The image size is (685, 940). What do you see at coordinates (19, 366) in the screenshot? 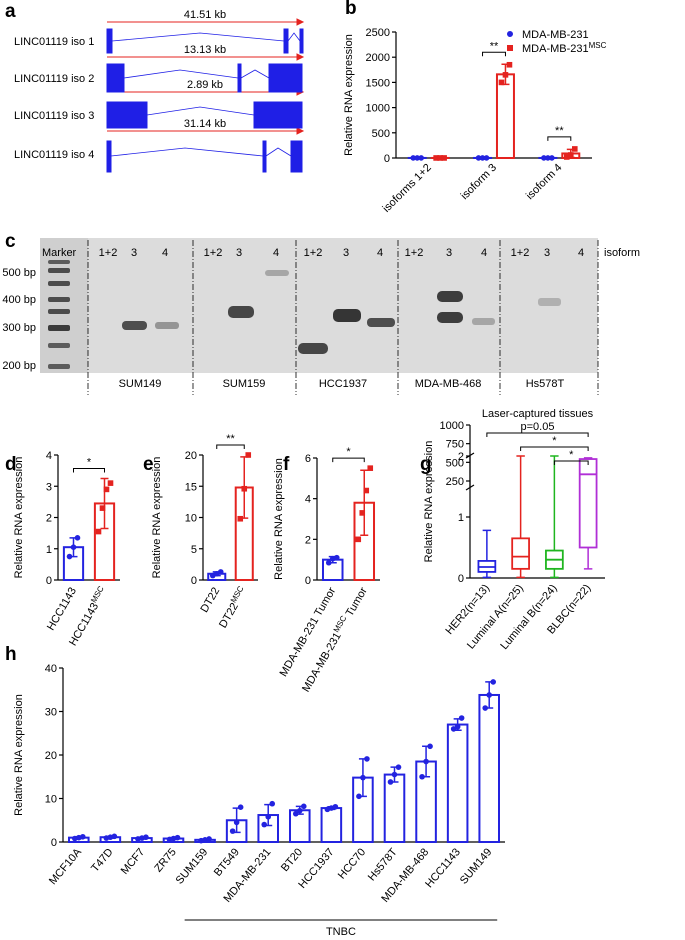
I see `size-label: 200 bp` at bounding box center [19, 366].